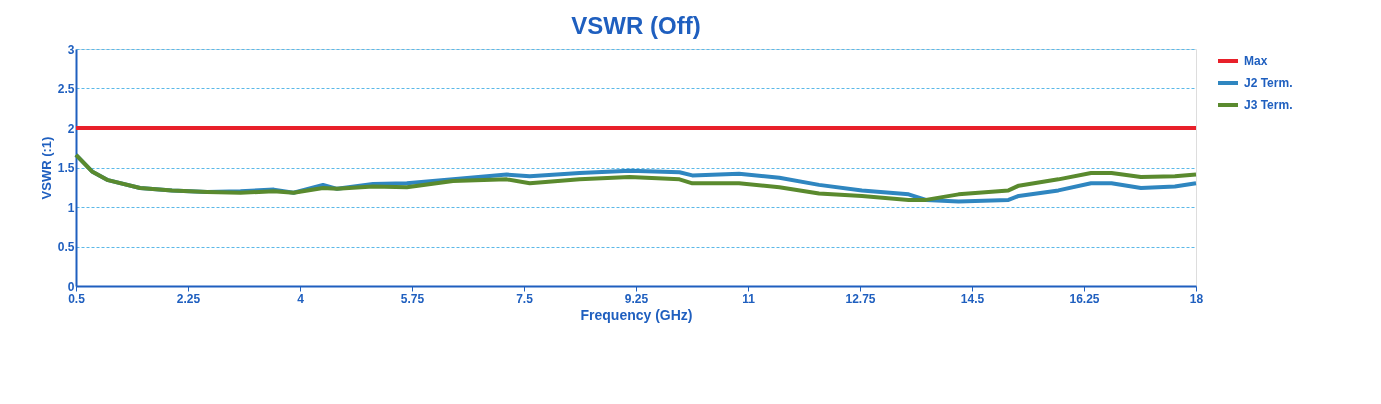 This screenshot has height=404, width=1381. Describe the element at coordinates (860, 298) in the screenshot. I see `x-tick-label: 12.75` at that location.